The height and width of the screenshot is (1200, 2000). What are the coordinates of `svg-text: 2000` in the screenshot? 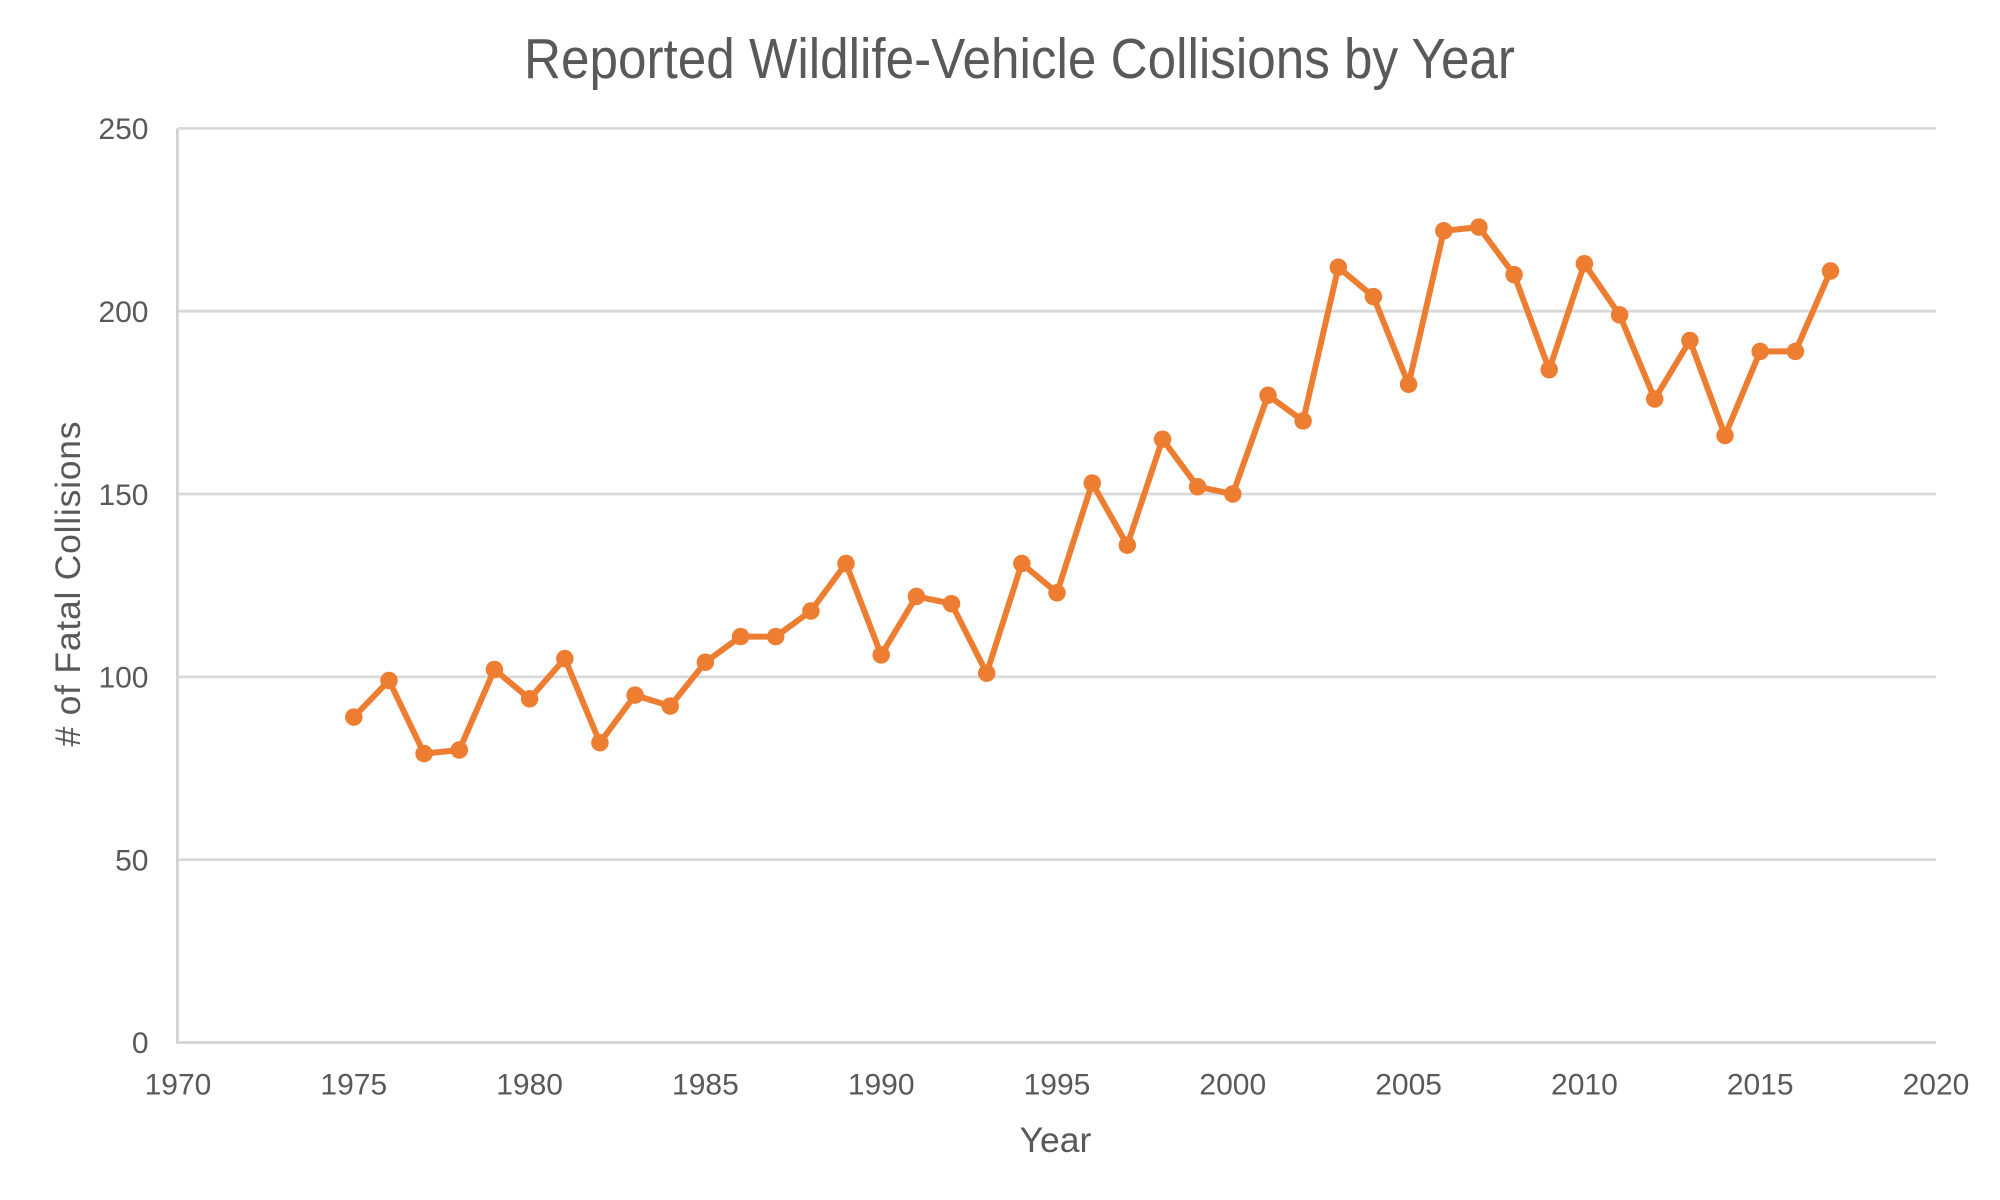 It's located at (1232, 1085).